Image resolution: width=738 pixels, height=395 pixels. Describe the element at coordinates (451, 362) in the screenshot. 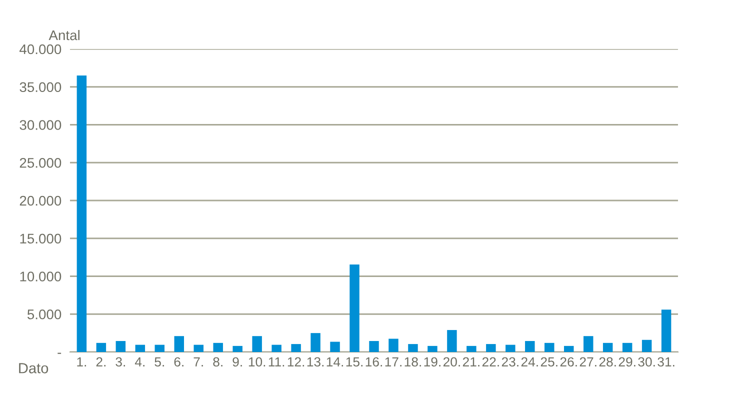

I see `x-tick-label: 20.` at that location.